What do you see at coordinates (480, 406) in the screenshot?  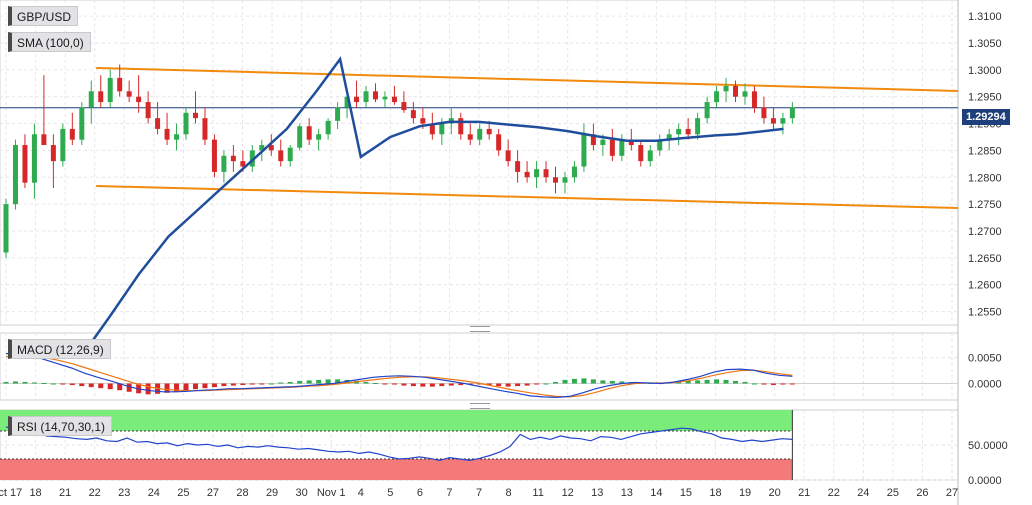 I see `pane-resize-handle-rsi` at bounding box center [480, 406].